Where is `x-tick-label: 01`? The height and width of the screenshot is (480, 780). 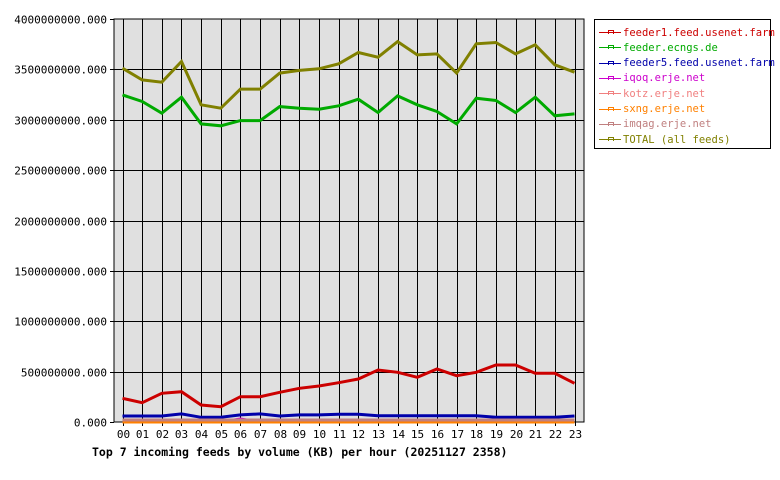 x-tick-label: 01 is located at coordinates (142, 434).